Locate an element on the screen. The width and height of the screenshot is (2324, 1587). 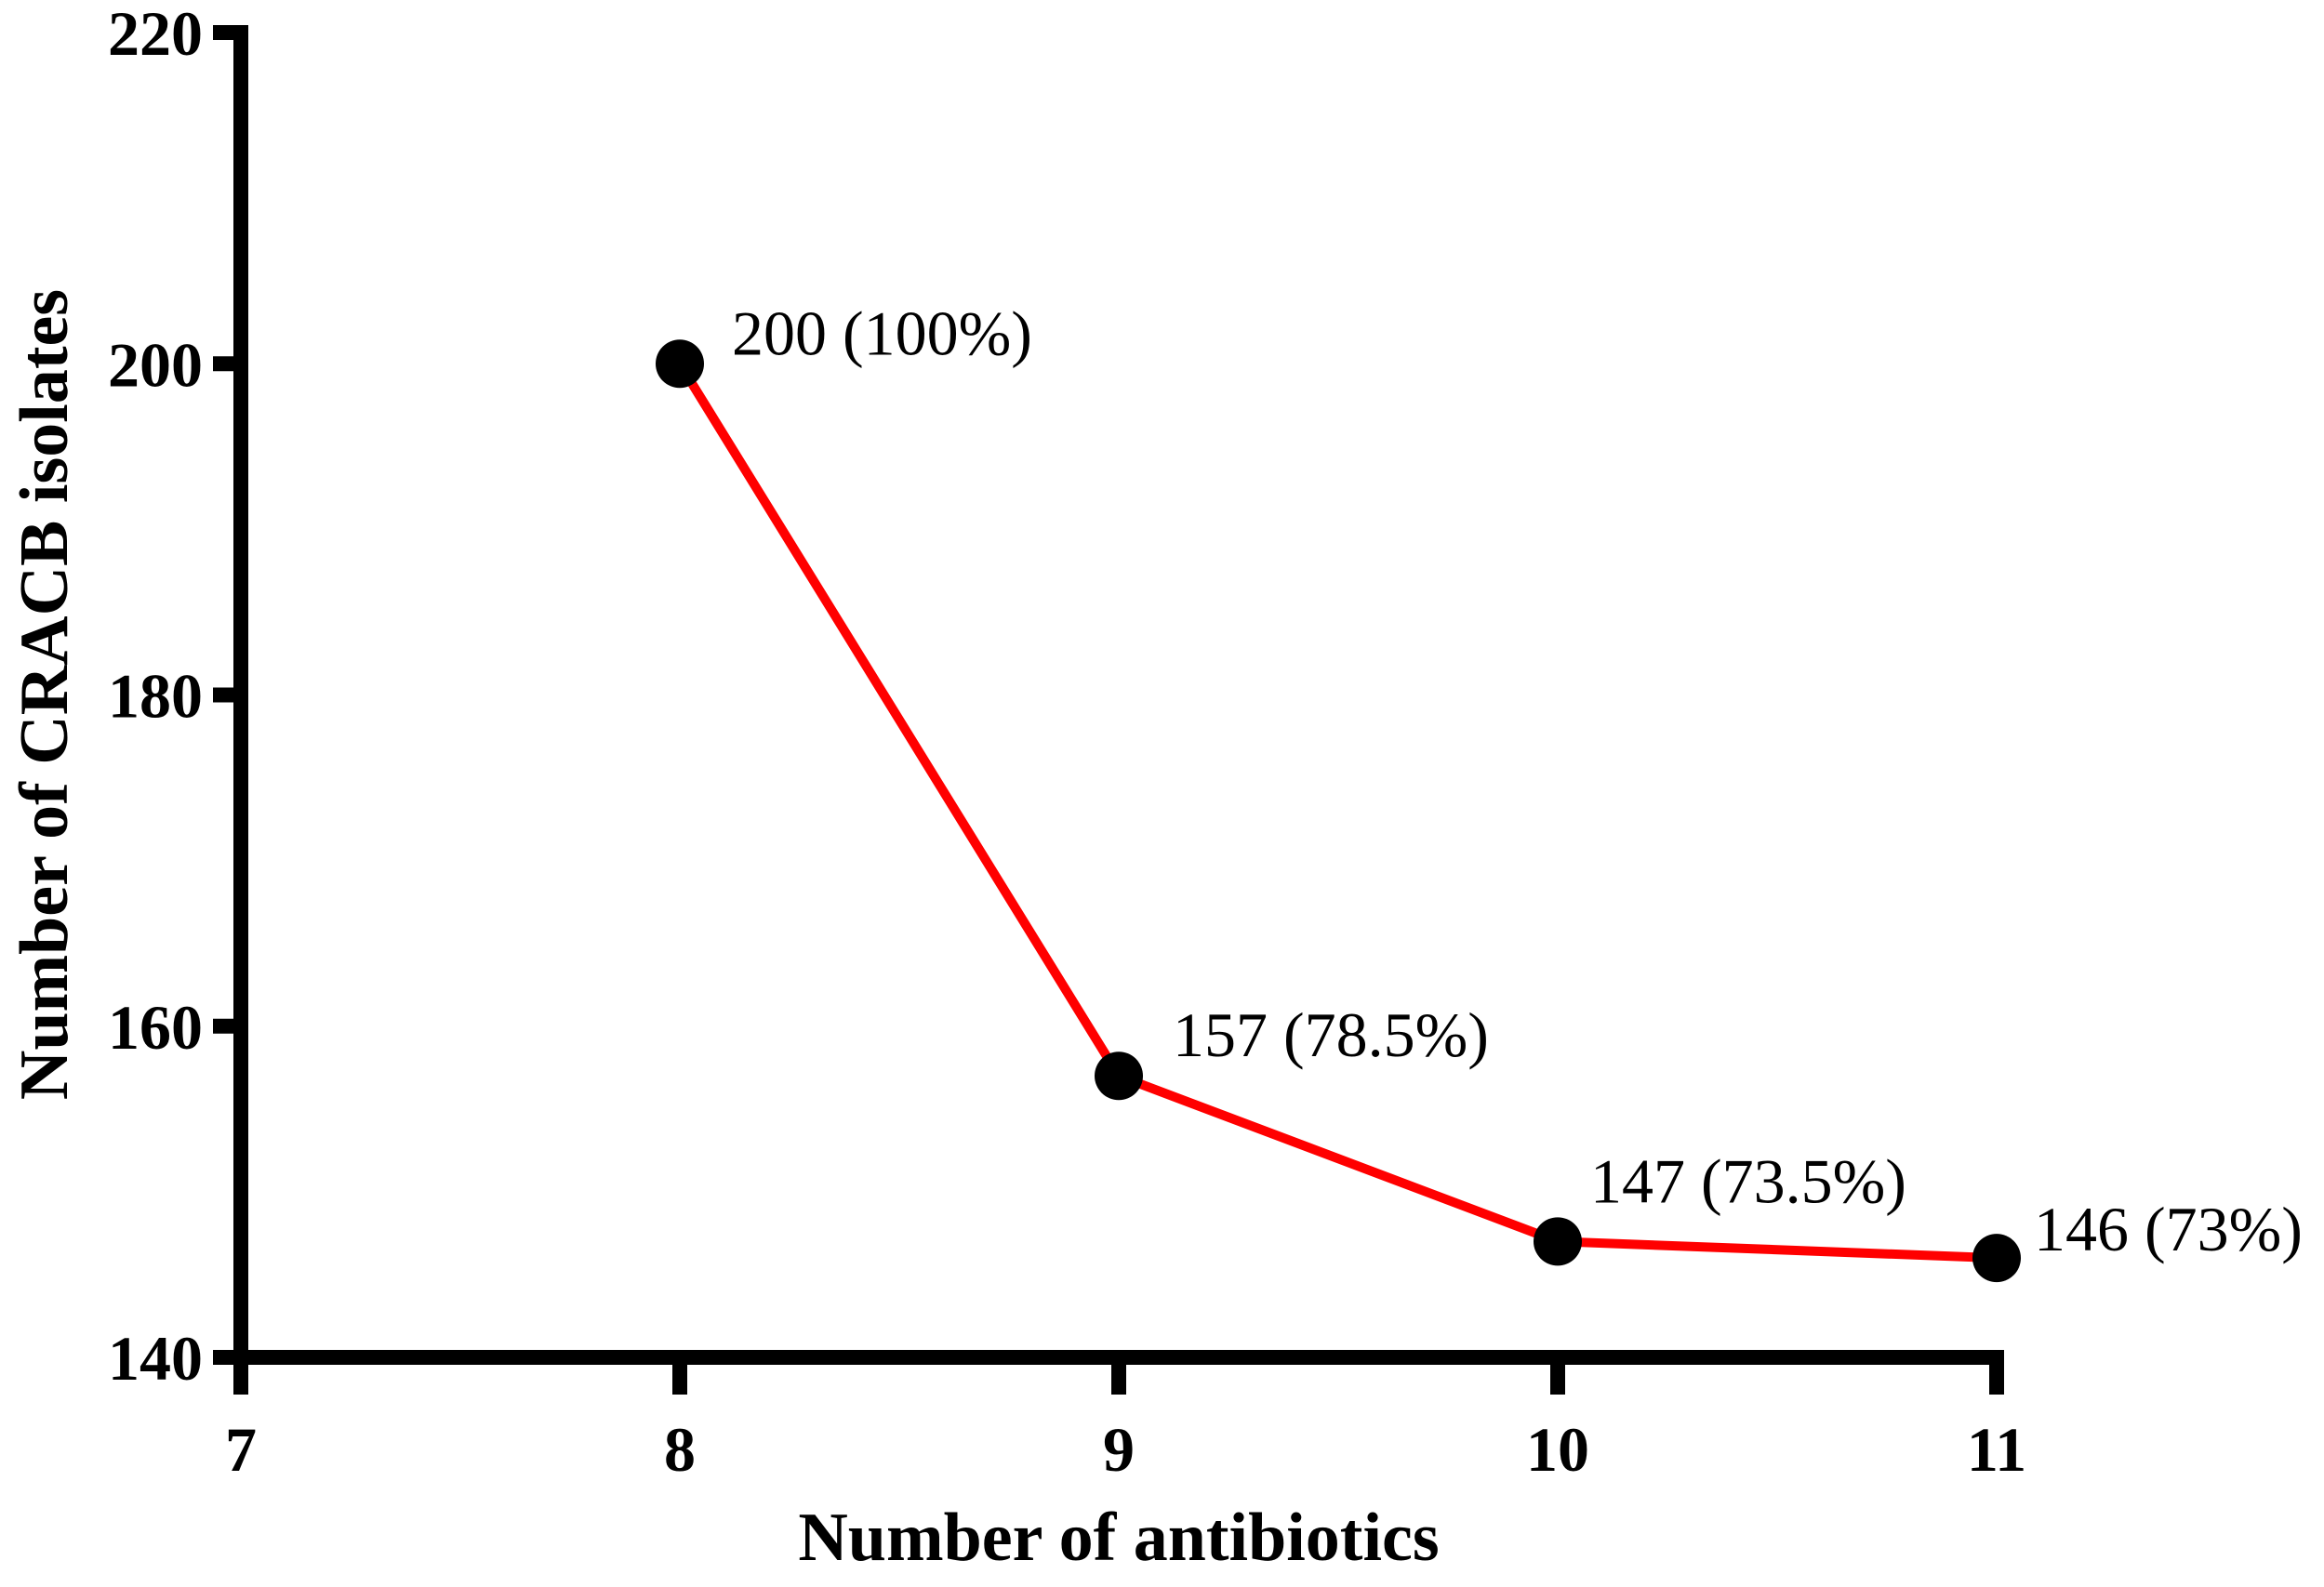
x-tick-label: 8 is located at coordinates (680, 1449).